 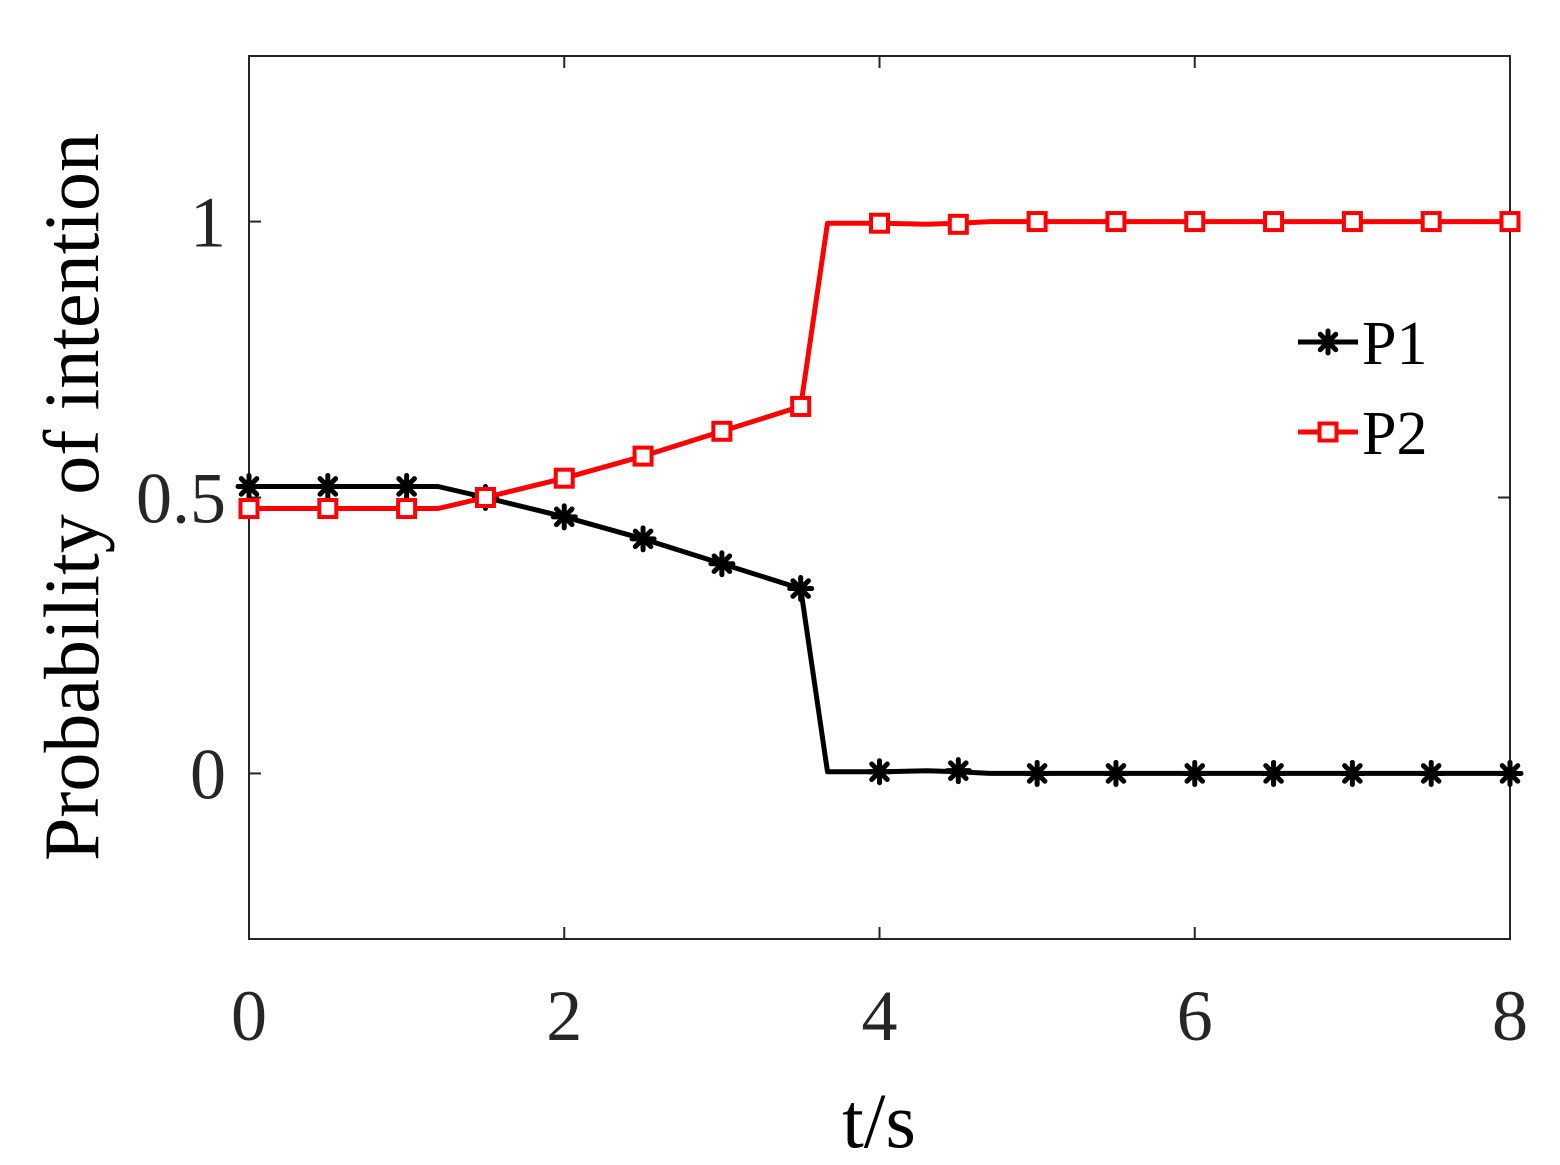 I want to click on x-tick-label: 2, so click(x=564, y=1016).